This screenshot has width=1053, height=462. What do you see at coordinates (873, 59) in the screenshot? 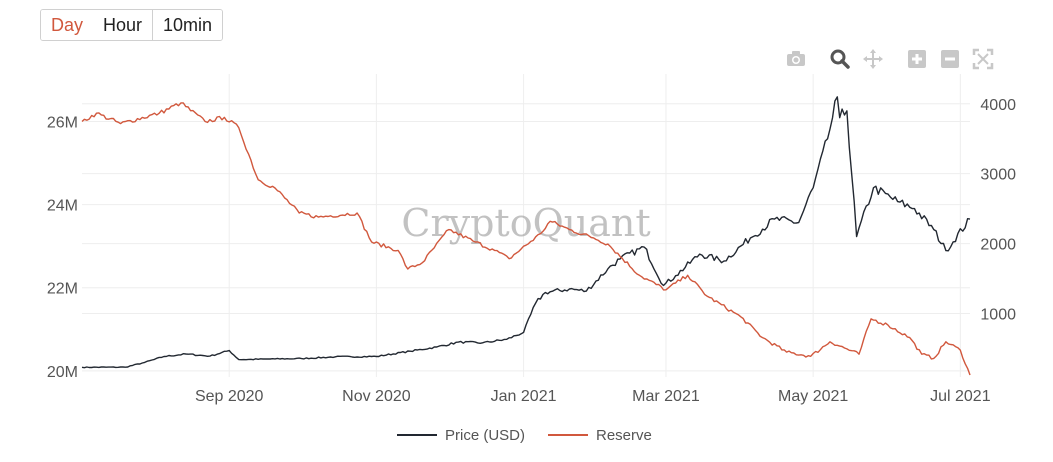
I see `pan-icon` at bounding box center [873, 59].